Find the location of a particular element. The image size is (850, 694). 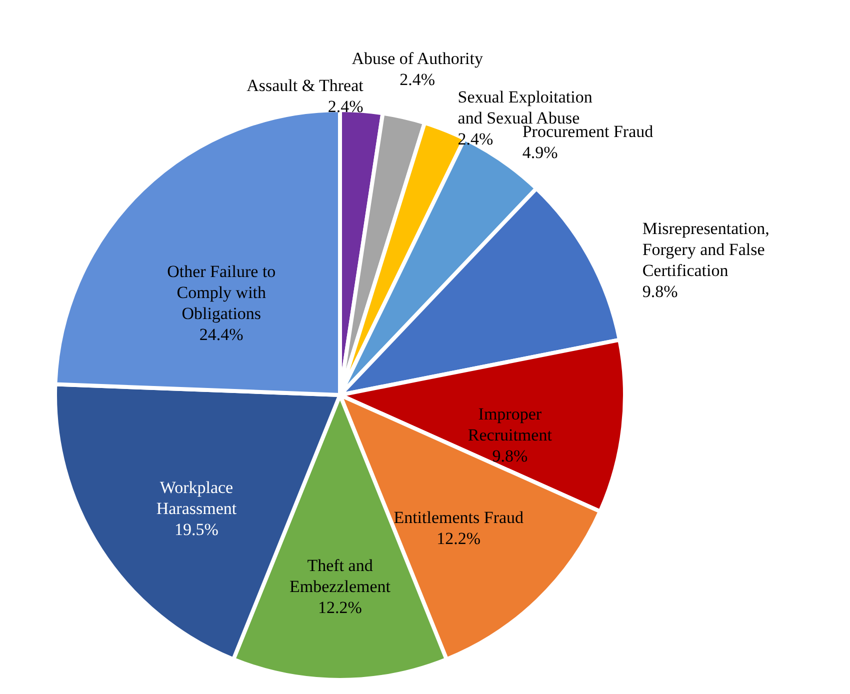

slice-label: Workplace Harassment is located at coordinates (196, 498).